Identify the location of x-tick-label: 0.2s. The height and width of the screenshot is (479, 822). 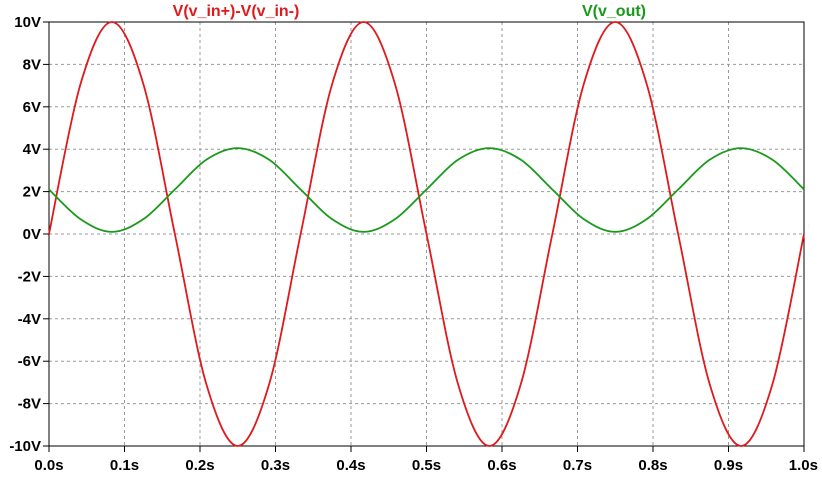
(199, 465).